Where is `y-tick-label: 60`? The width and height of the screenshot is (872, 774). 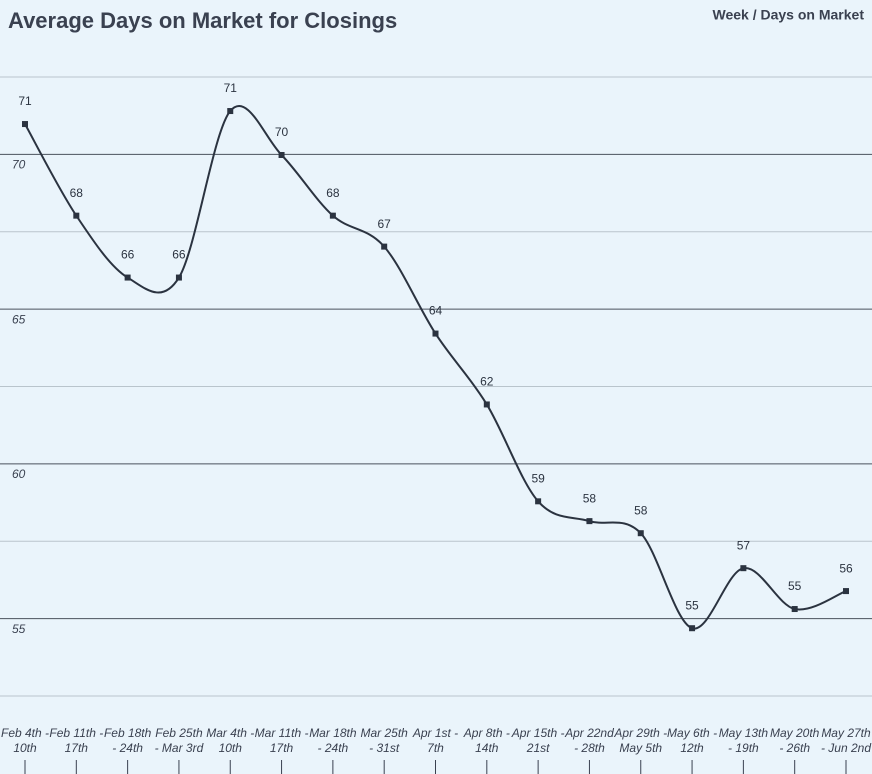
y-tick-label: 60 is located at coordinates (19, 474).